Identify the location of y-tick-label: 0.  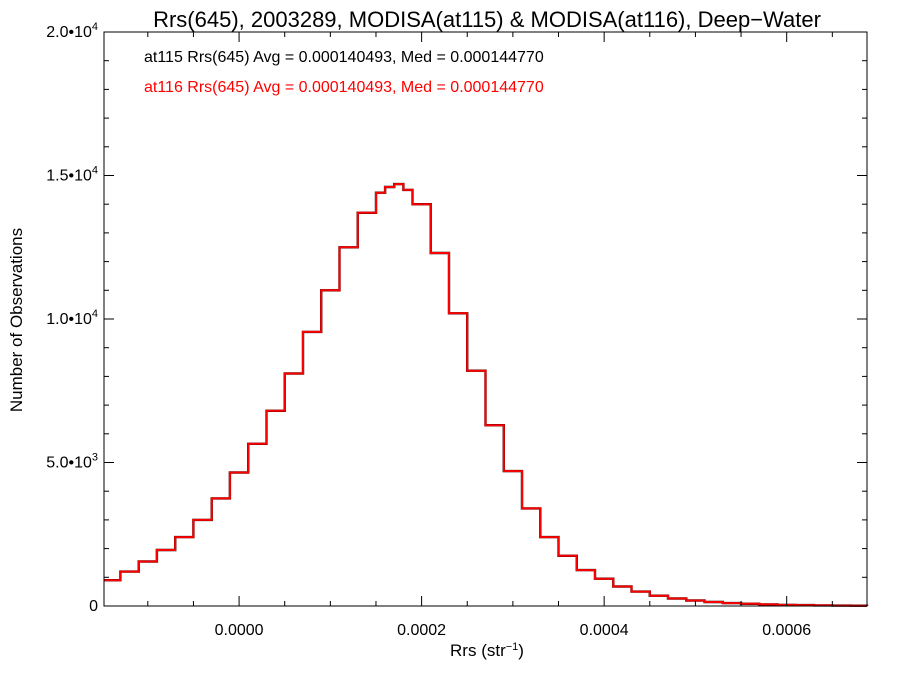
(93, 606).